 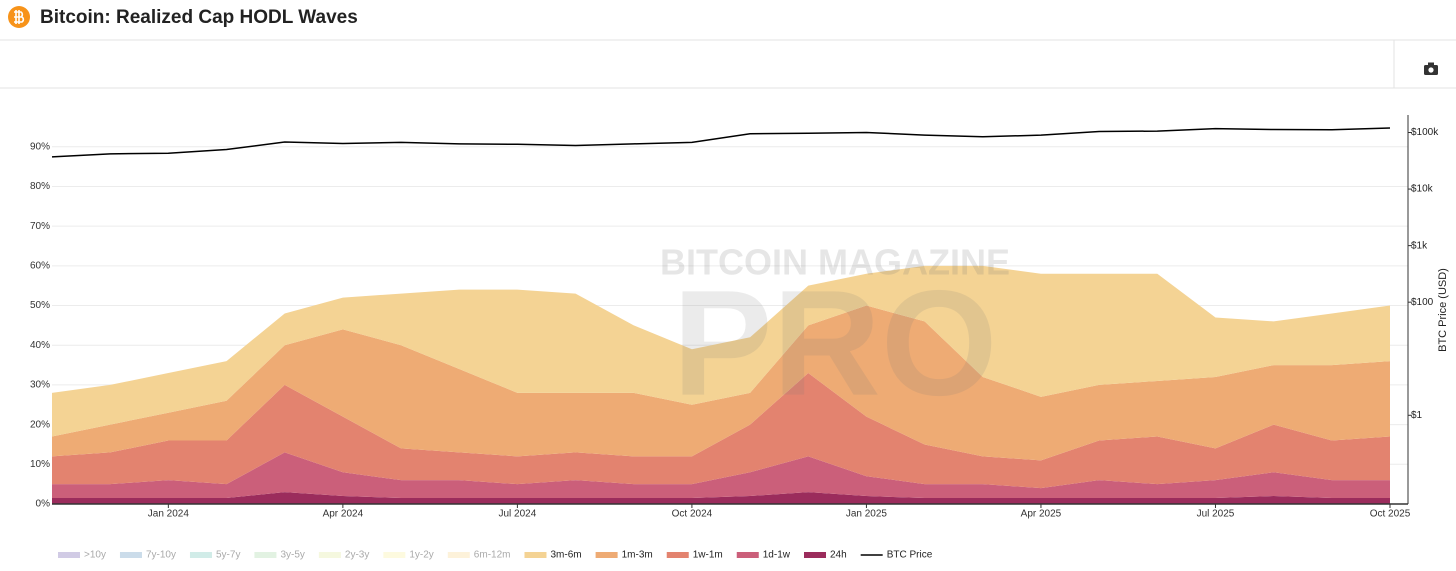 I want to click on x-tick-label: Oct 2024, so click(x=692, y=514).